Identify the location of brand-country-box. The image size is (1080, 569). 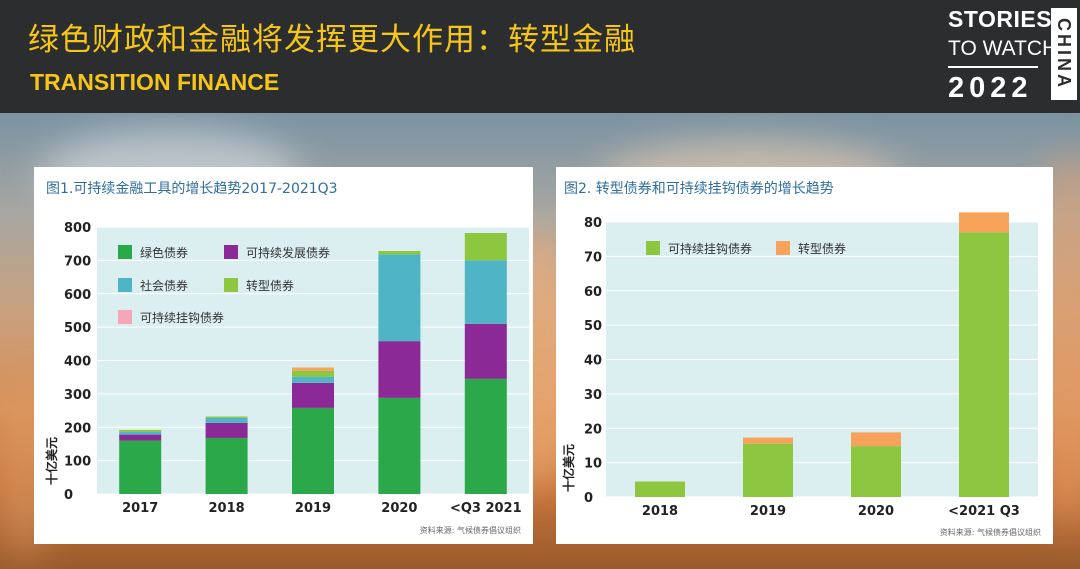
(1064, 54).